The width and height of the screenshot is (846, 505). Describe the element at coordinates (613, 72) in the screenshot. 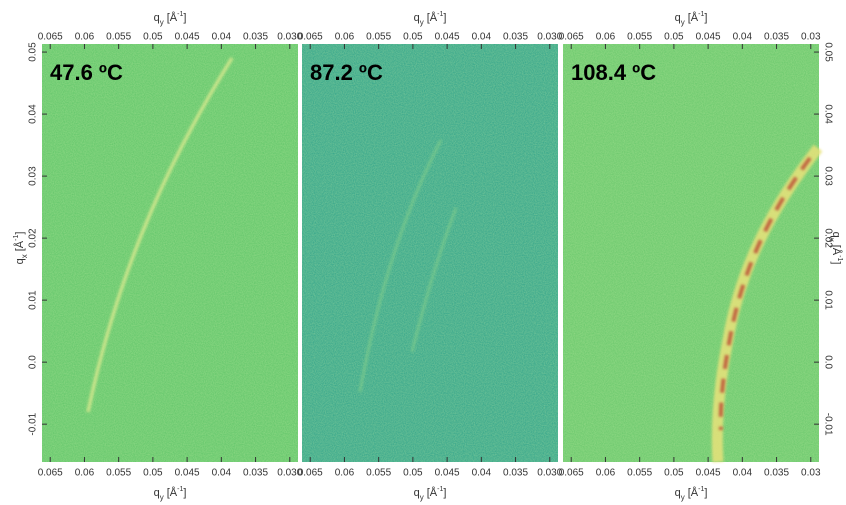

I see `temperature-label: 108.4 ºC` at that location.